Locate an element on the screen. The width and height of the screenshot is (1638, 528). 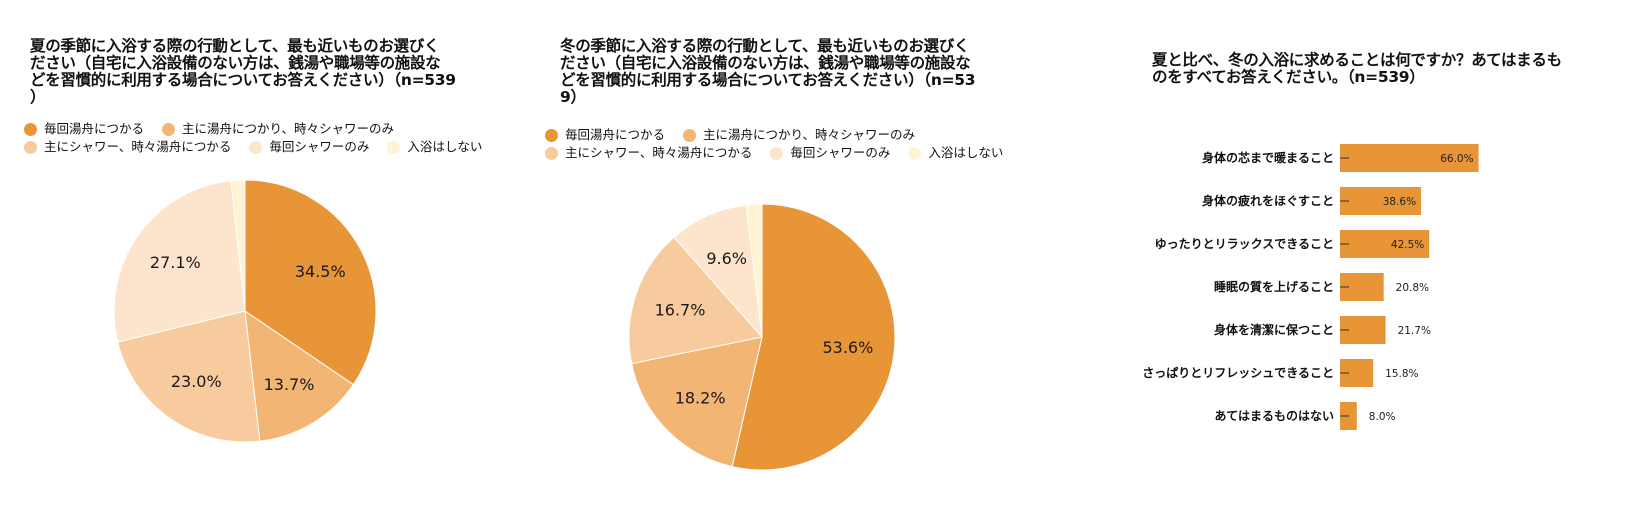
winter-pie-chart: 53.6% 18.2% 16.7% 9.6% is located at coordinates (762, 337).